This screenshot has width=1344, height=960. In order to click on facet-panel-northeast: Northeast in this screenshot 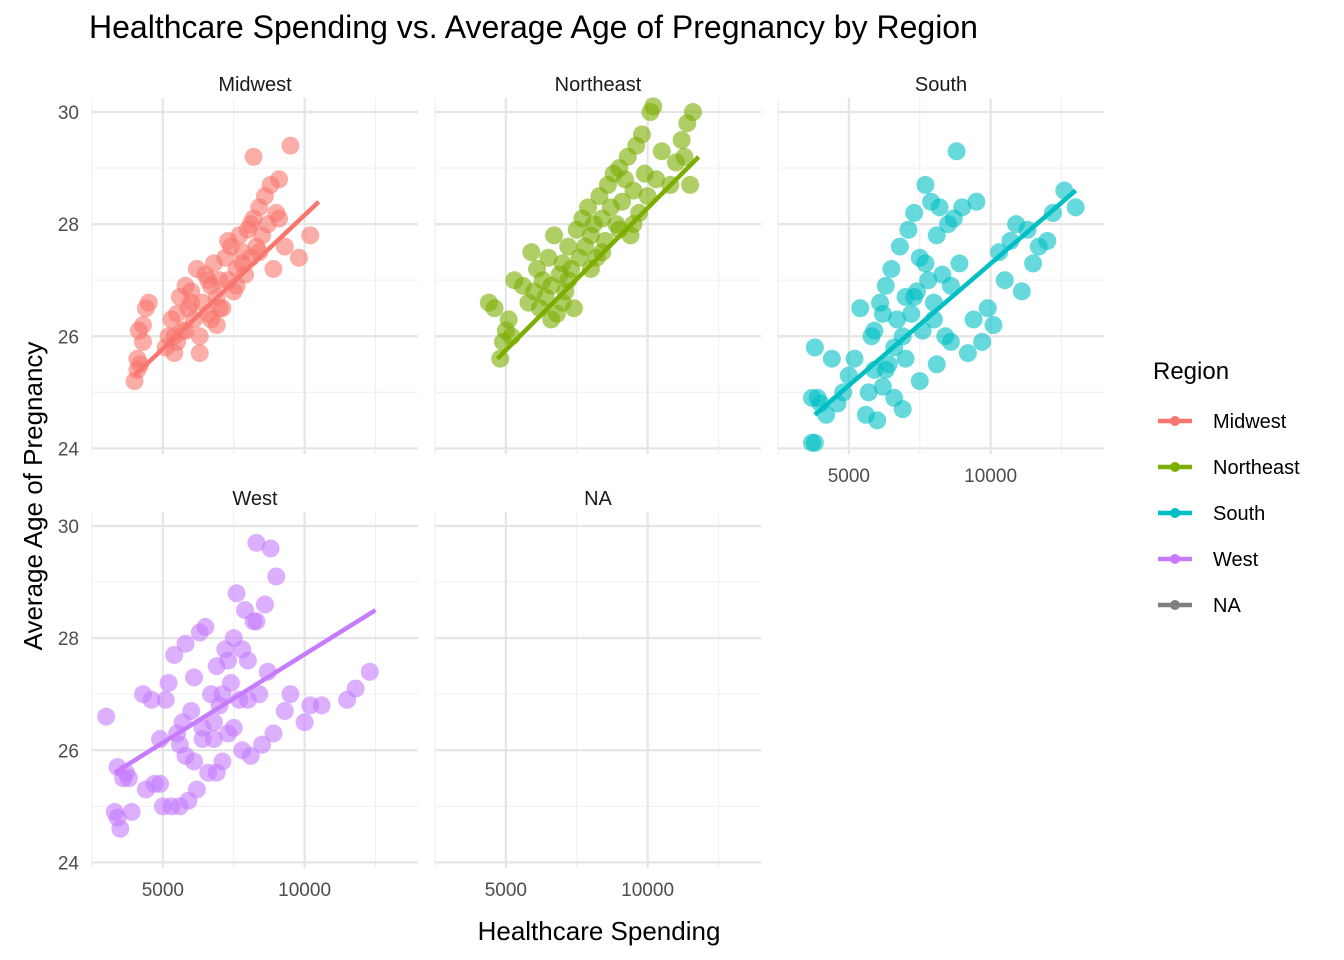, I will do `click(597, 264)`.